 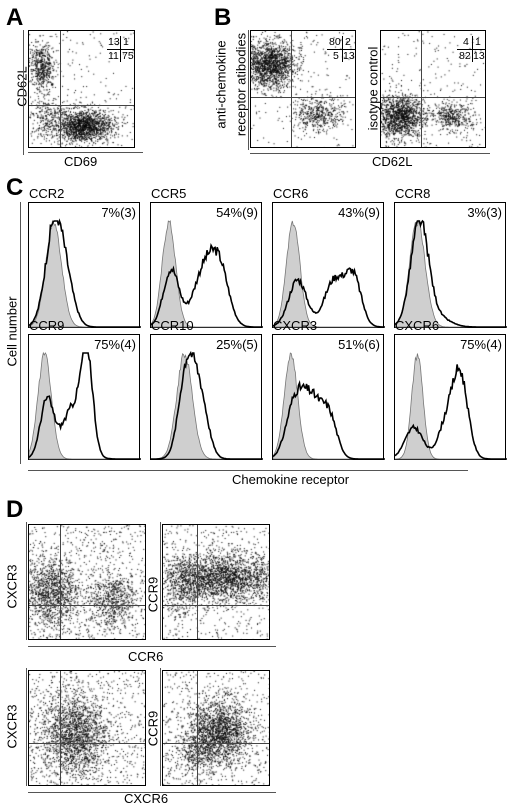 I want to click on panel-d-row1-xlabel: CCR6, so click(x=146, y=656).